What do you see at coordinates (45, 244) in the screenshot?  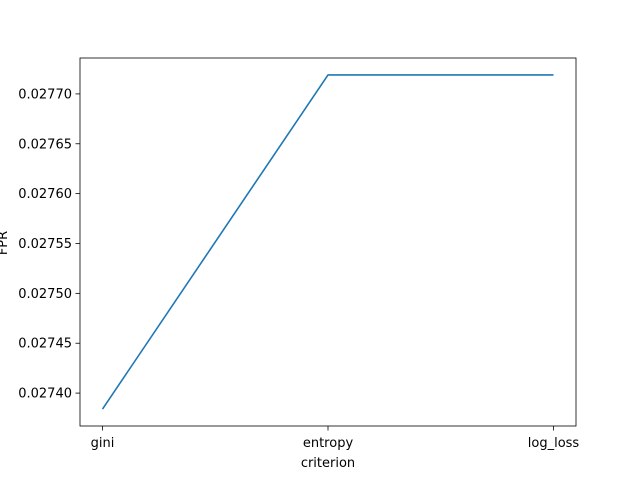 I see `y-tick-label: 0.02755` at bounding box center [45, 244].